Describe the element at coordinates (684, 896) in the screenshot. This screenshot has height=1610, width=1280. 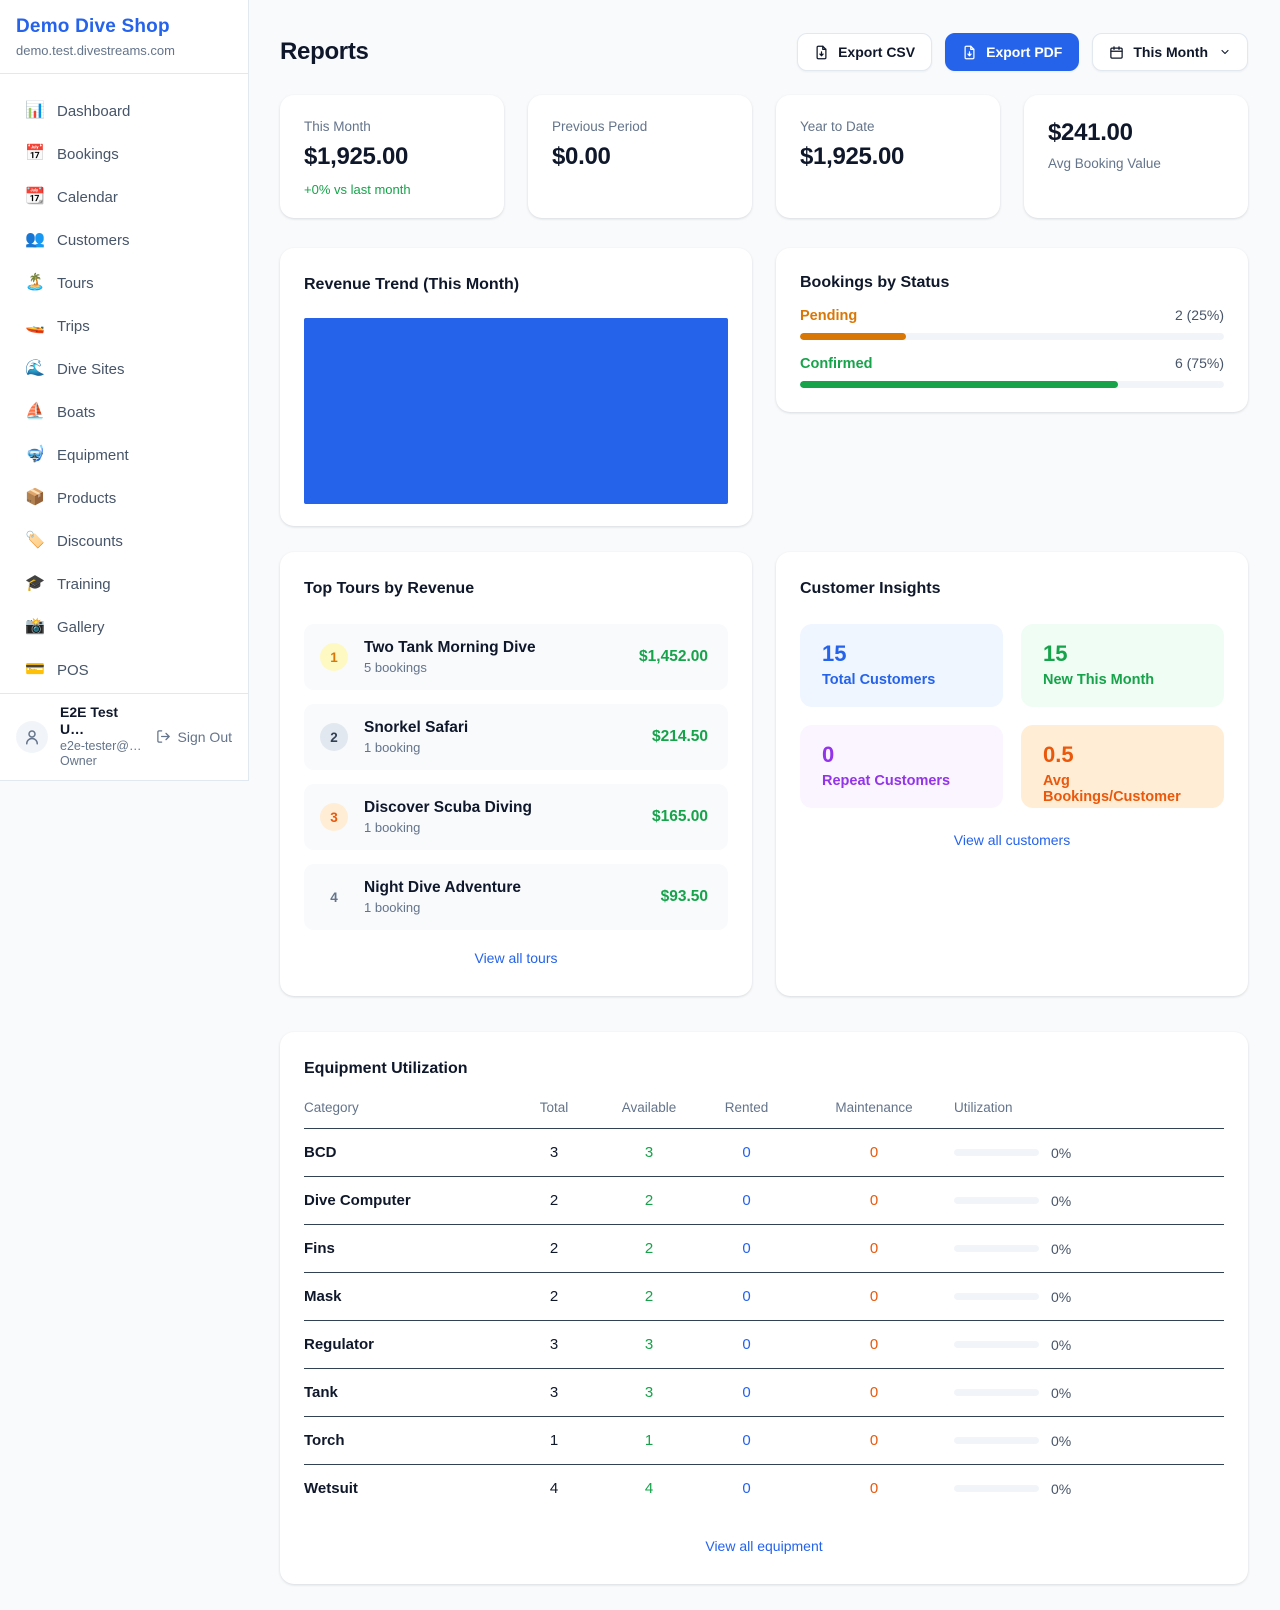
I see `tour-revenue: $93.50` at that location.